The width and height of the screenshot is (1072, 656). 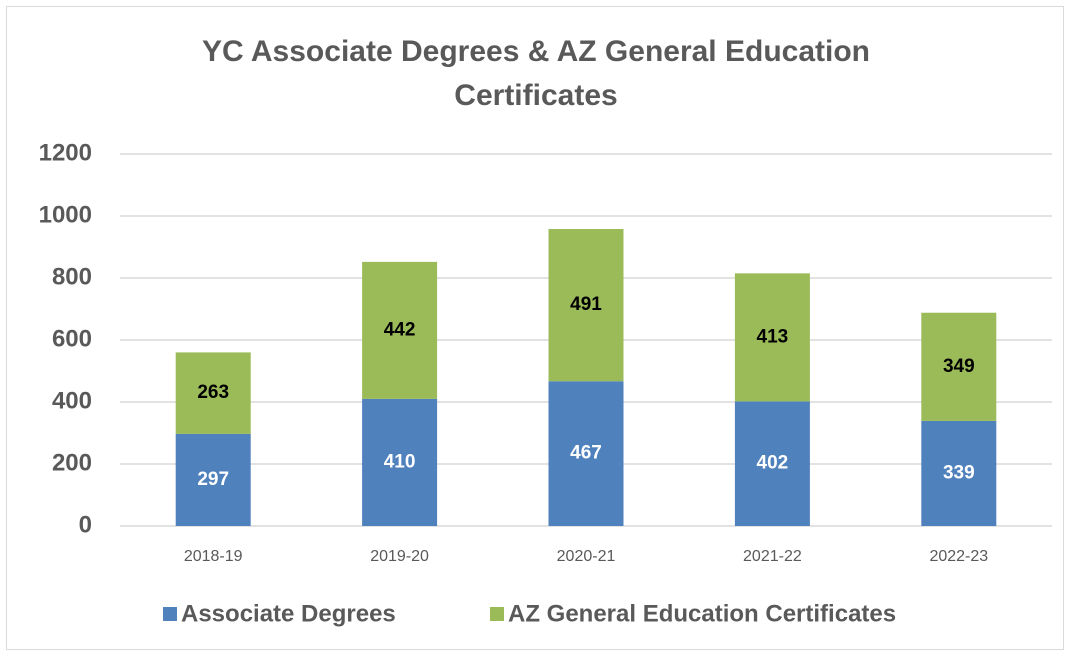 I want to click on x-tick-label: 2021-22, so click(x=772, y=556).